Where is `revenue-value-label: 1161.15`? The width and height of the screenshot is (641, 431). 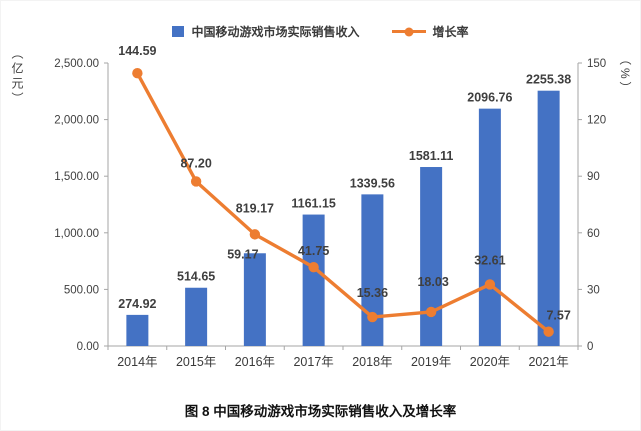 revenue-value-label: 1161.15 is located at coordinates (313, 204).